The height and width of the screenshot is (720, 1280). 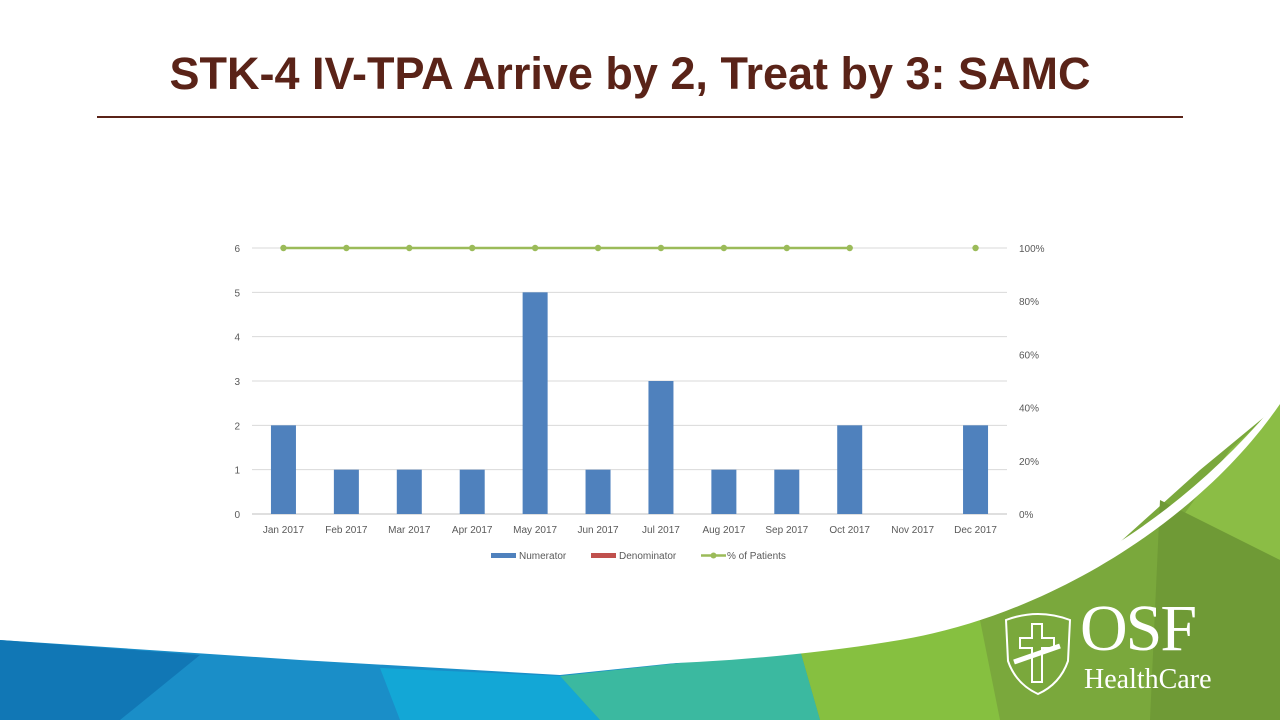 What do you see at coordinates (1038, 654) in the screenshot?
I see `crest-icon` at bounding box center [1038, 654].